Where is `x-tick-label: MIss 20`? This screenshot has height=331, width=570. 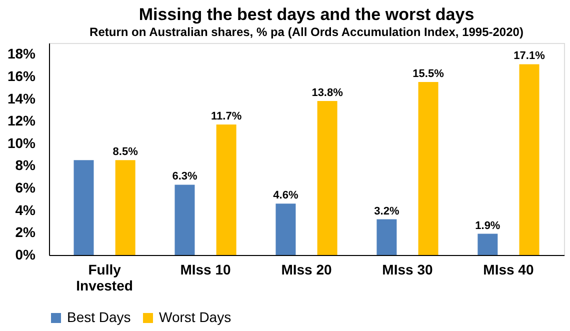 x-tick-label: MIss 20 is located at coordinates (306, 270).